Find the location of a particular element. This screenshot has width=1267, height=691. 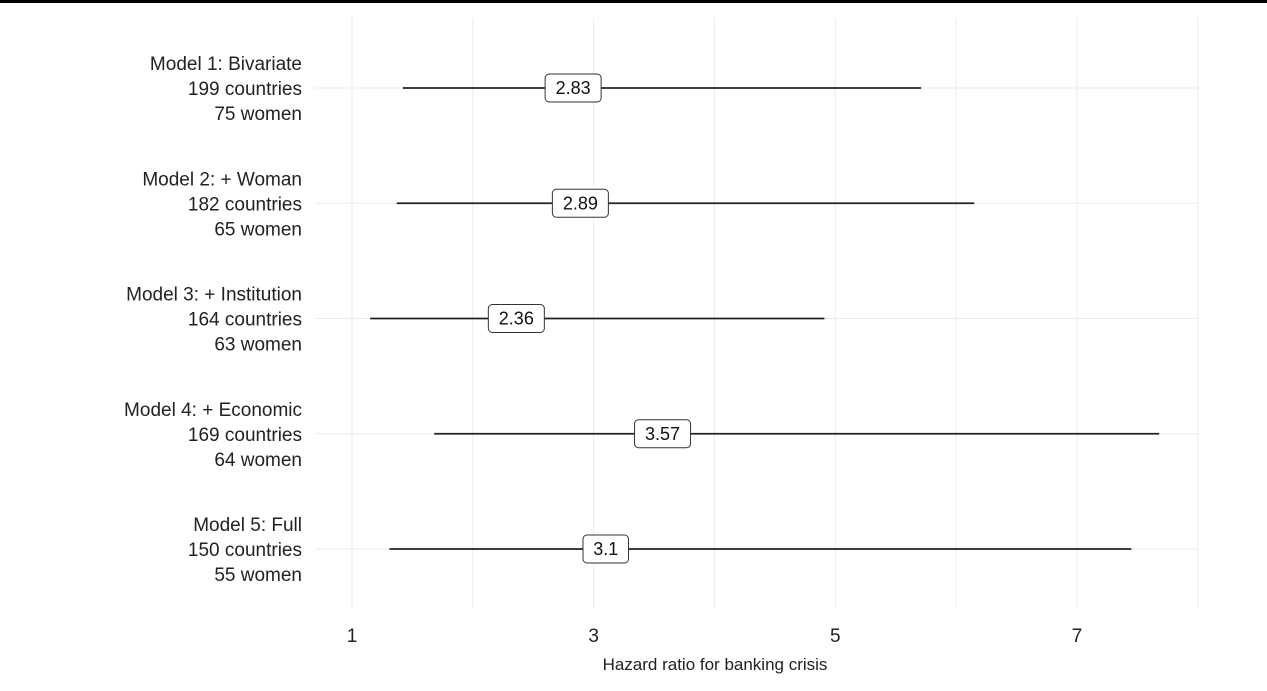

model-label: Model 2: + Woman 182 countries 65 women is located at coordinates (222, 204).